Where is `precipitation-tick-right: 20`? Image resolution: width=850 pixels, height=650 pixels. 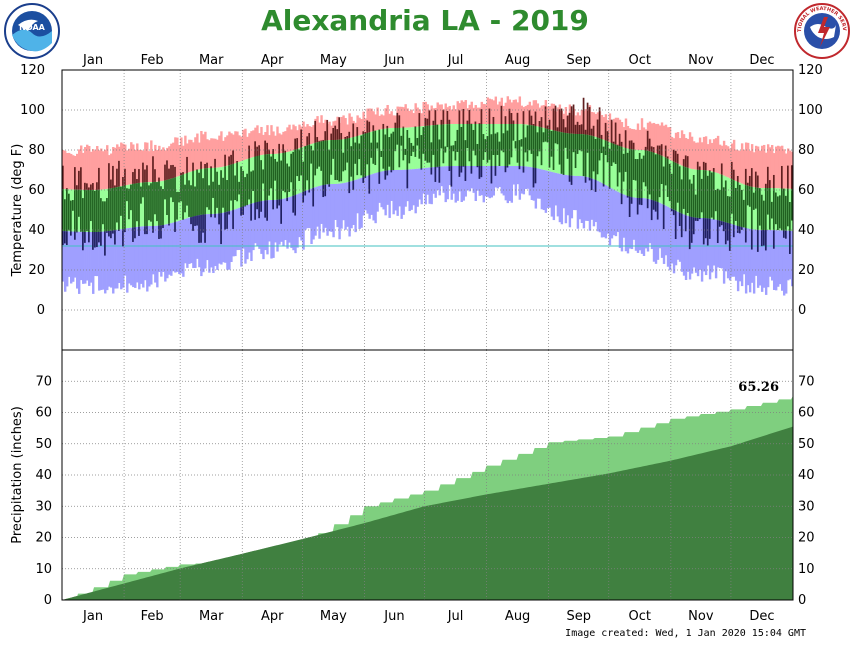 precipitation-tick-right: 20 is located at coordinates (806, 538).